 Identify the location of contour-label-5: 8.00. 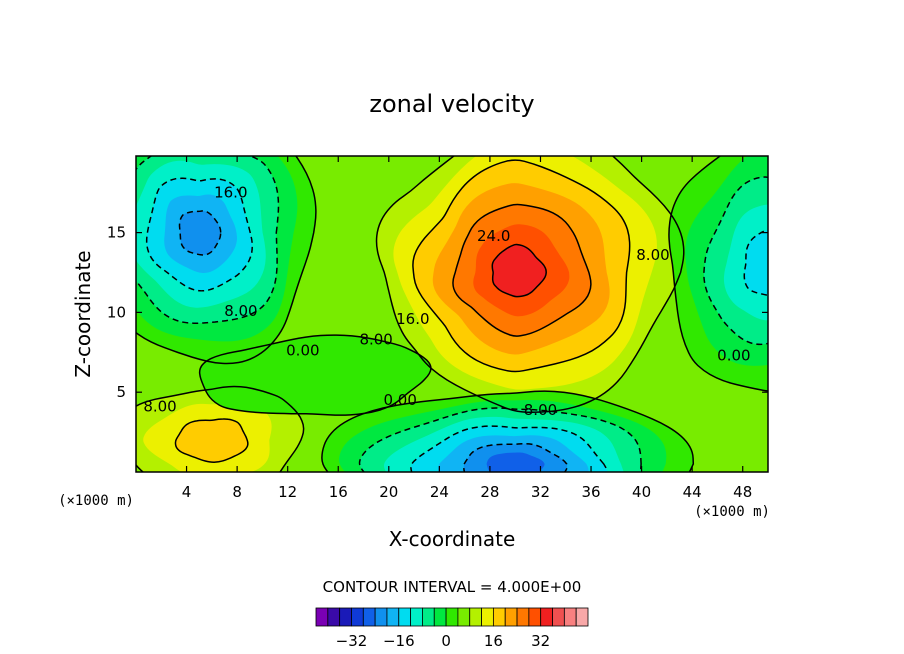
(375, 340).